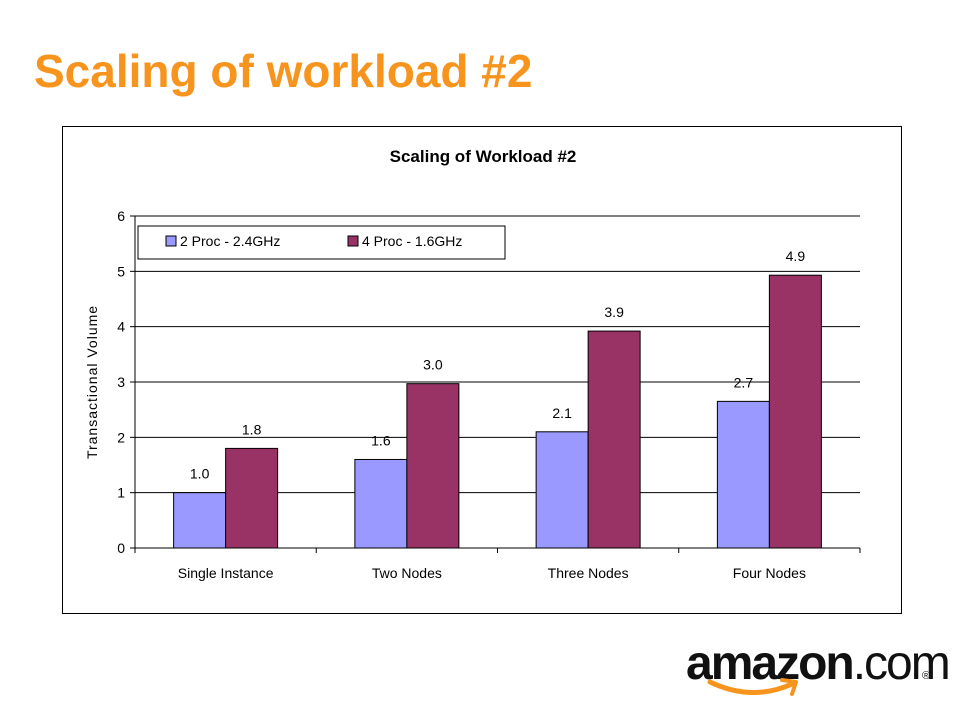 This screenshot has height=720, width=960. Describe the element at coordinates (562, 413) in the screenshot. I see `data-label: 2.1` at that location.